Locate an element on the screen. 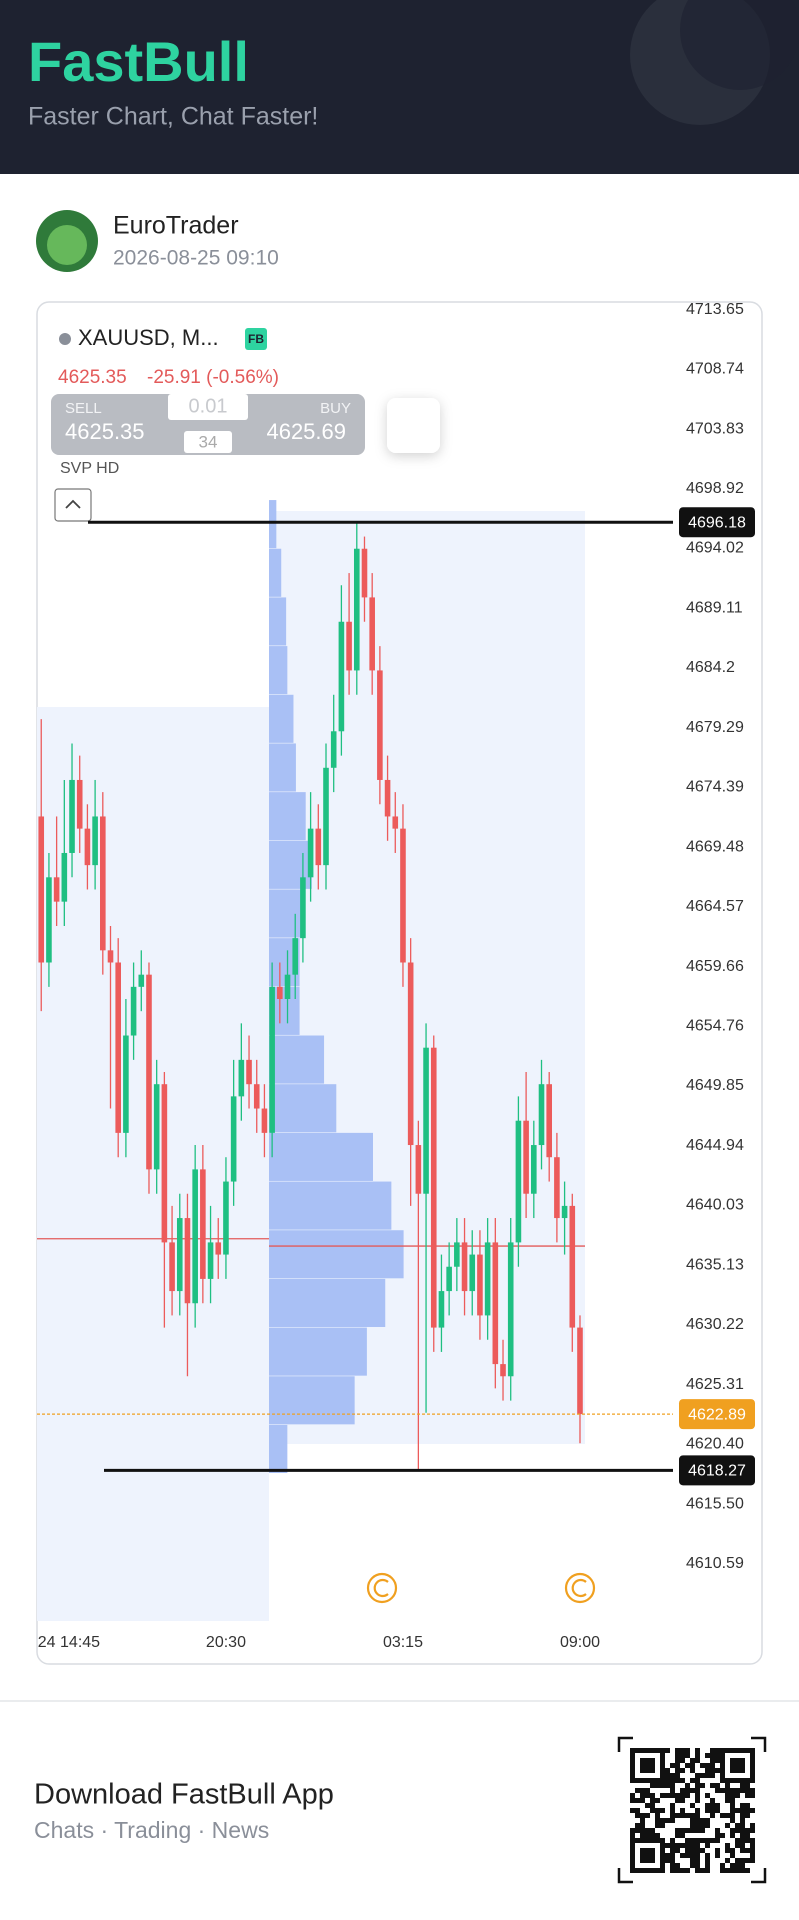 Image resolution: width=799 pixels, height=1920 pixels. tagline: Faster Chart, Chat Faster! is located at coordinates (173, 117).